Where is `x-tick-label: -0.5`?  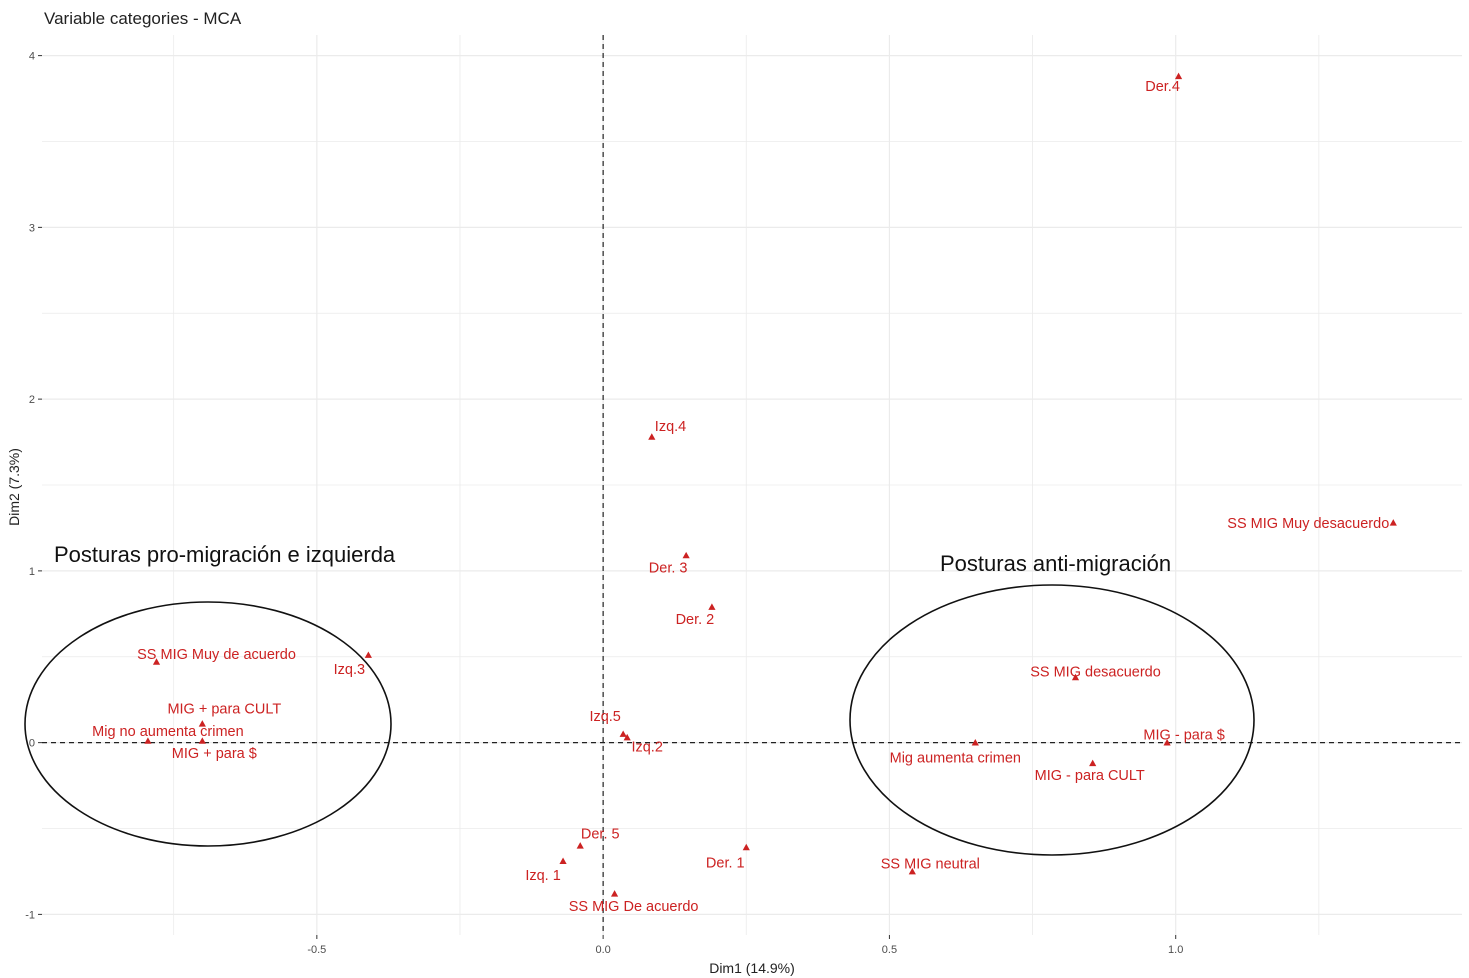 x-tick-label: -0.5 is located at coordinates (316, 950).